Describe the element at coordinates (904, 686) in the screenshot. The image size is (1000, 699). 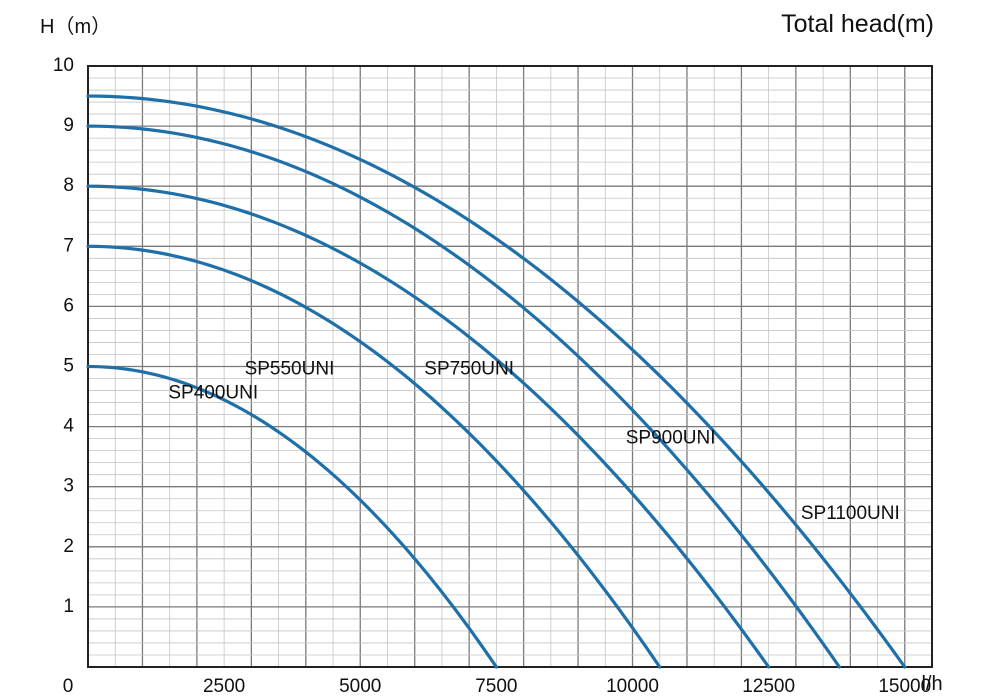
I see `x-tick-label: 15000` at that location.